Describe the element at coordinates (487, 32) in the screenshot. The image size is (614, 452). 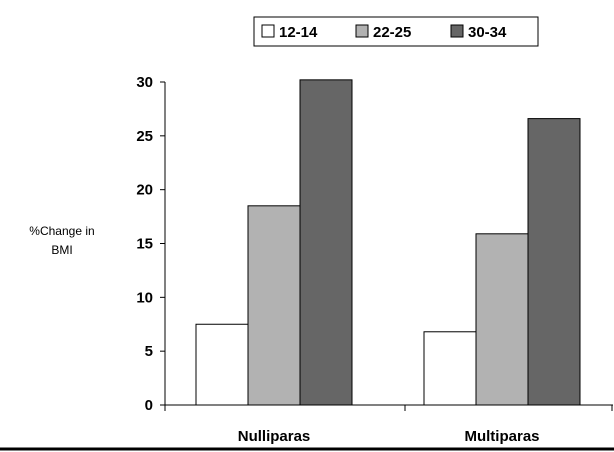
I see `legend-label: 30-34` at that location.